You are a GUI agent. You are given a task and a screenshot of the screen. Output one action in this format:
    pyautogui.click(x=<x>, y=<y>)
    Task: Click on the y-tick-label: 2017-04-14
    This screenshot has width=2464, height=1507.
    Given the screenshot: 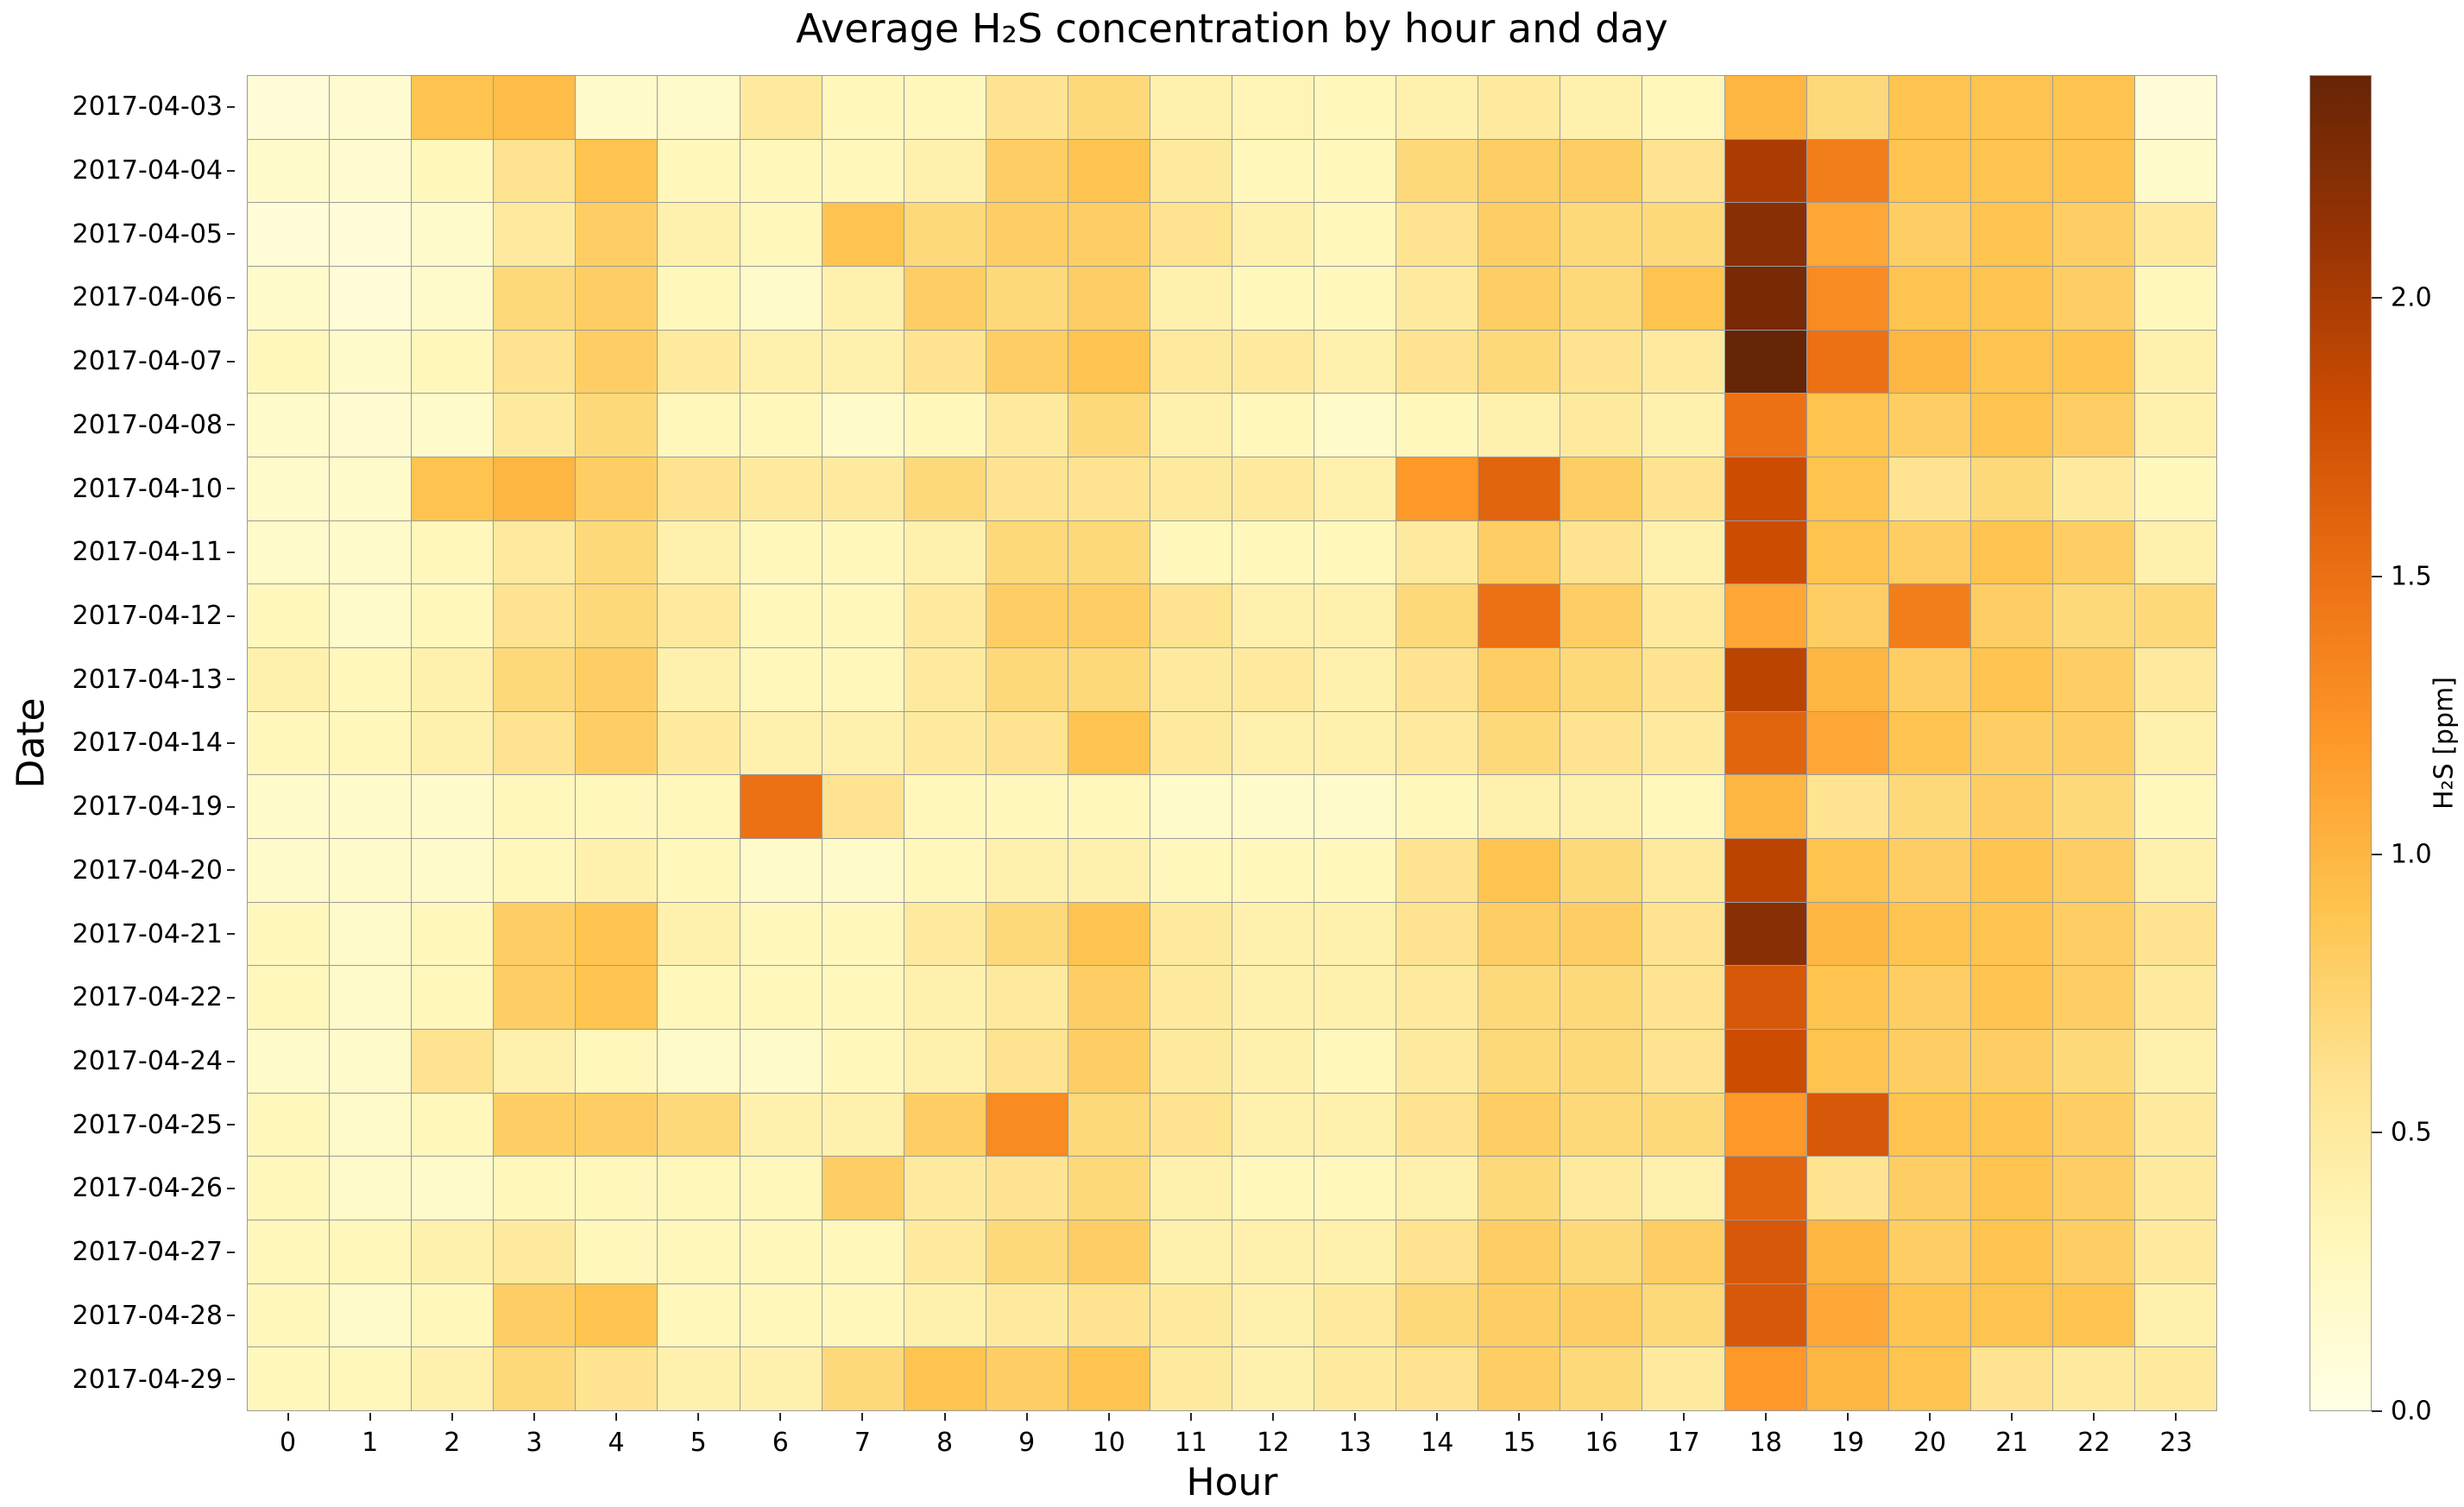 What is the action you would take?
    pyautogui.click(x=118, y=743)
    